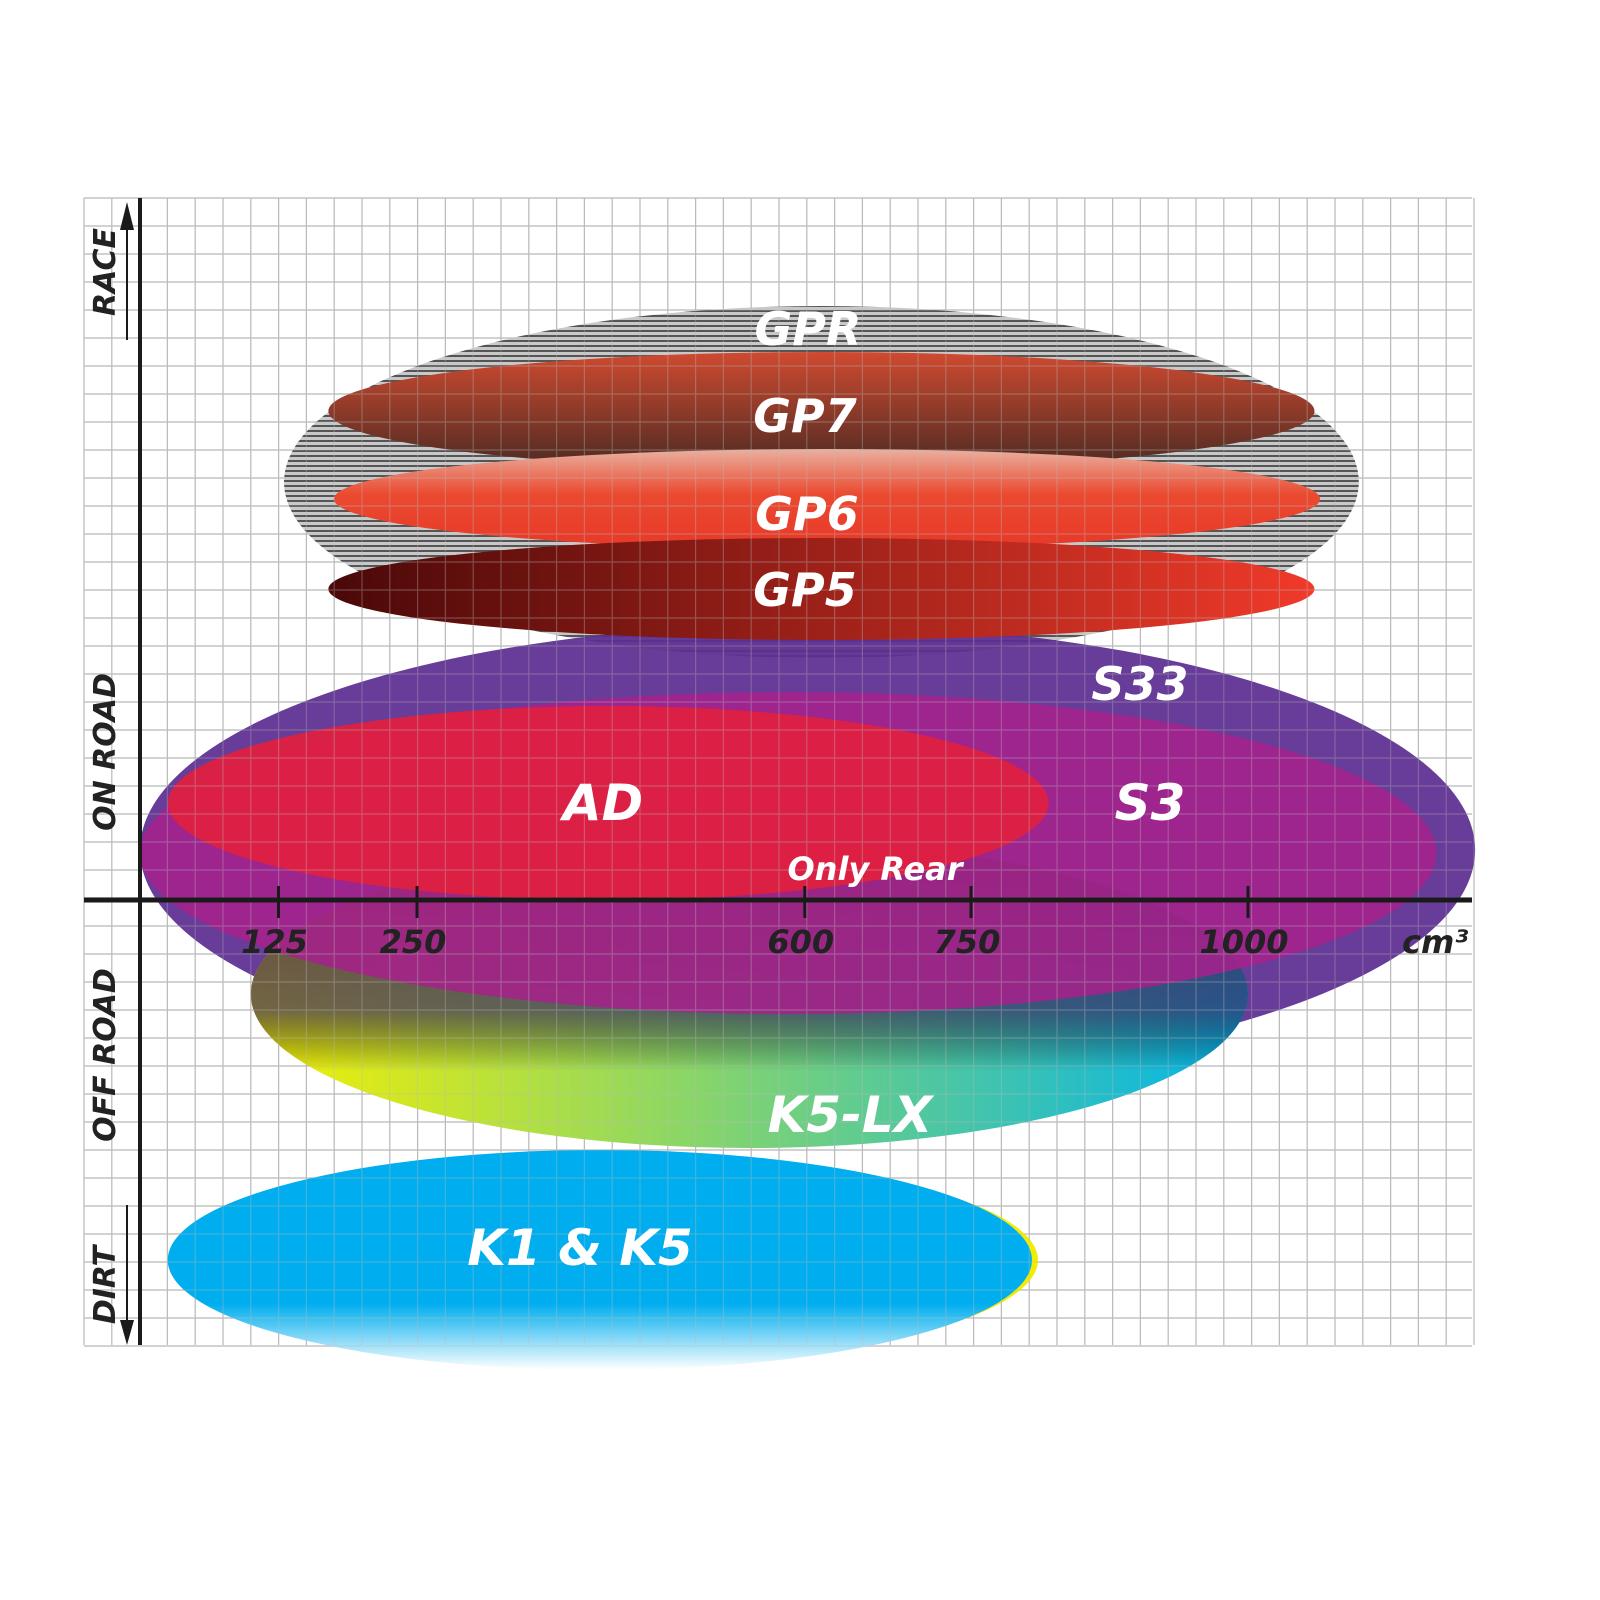 Image resolution: width=1600 pixels, height=1600 pixels. Describe the element at coordinates (1435, 942) in the screenshot. I see `unit-label: cm³` at that location.